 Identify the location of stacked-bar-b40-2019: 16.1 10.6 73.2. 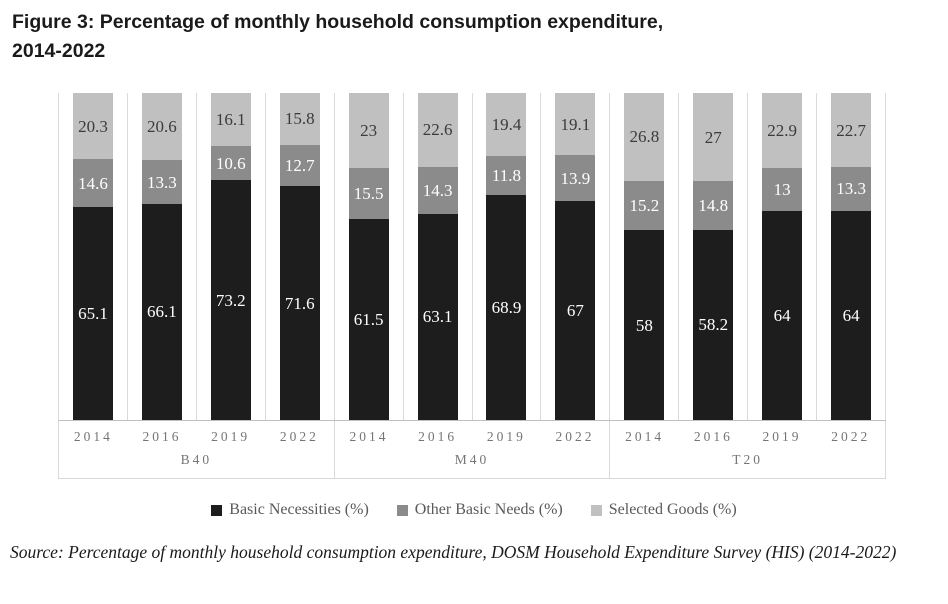
(230, 256).